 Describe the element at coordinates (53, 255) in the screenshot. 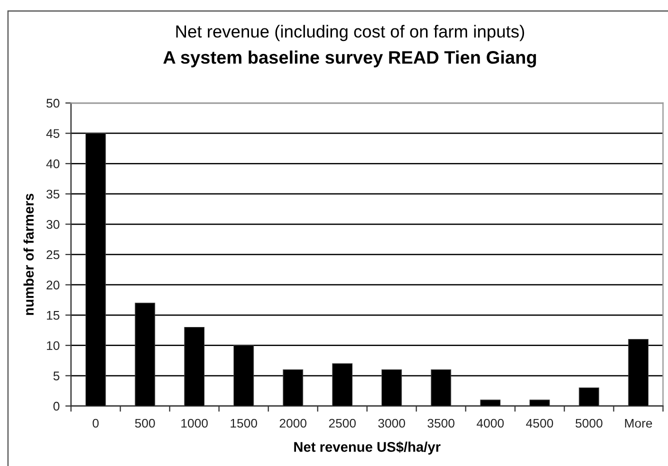

I see `y-tick-label: 25` at that location.